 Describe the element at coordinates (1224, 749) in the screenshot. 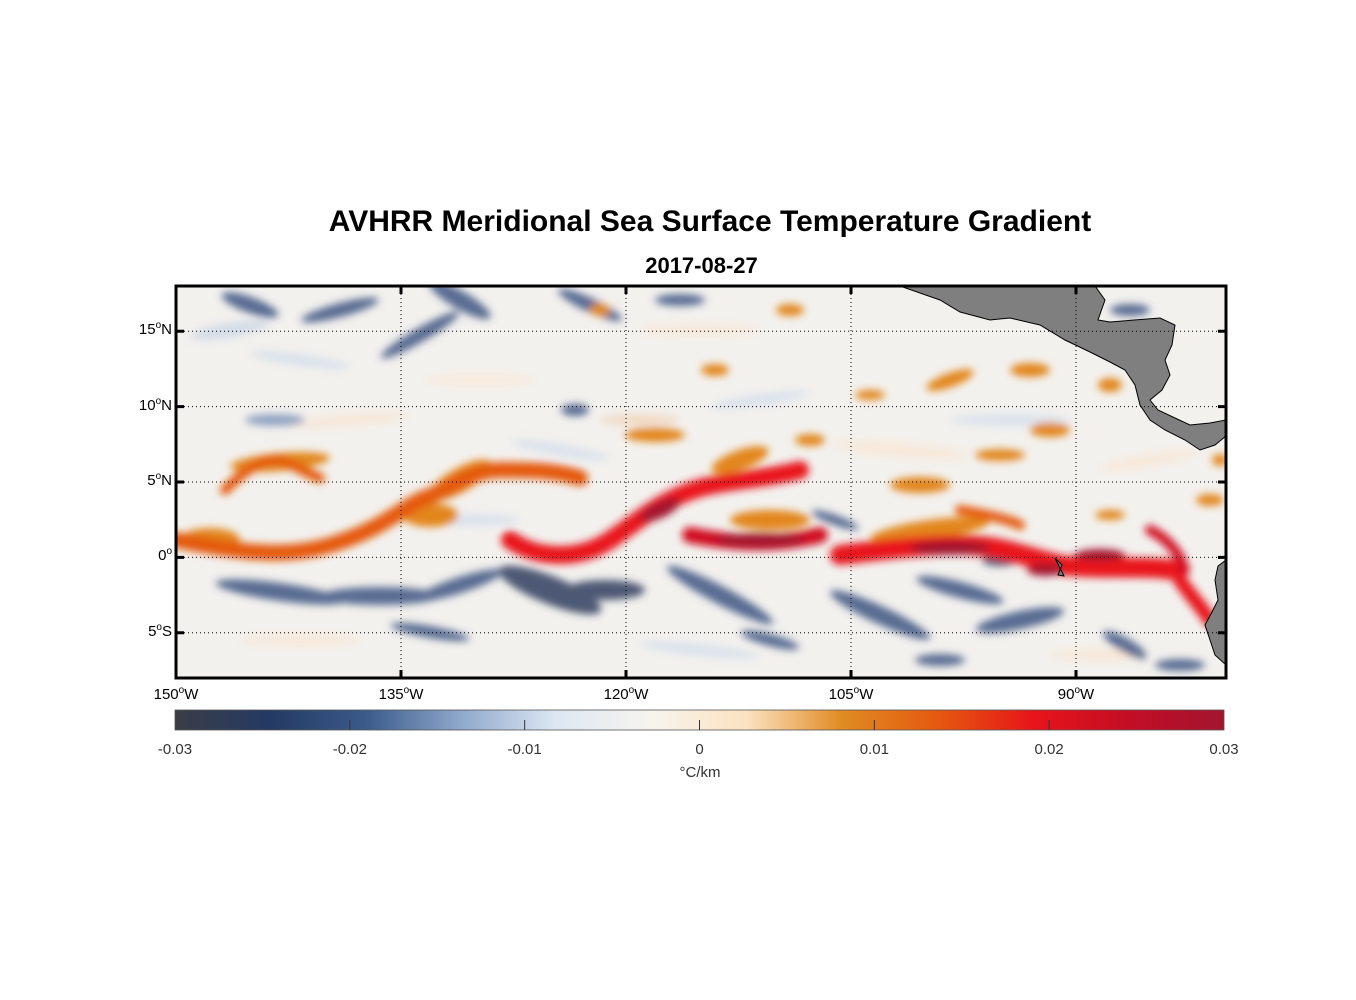

I see `colorbar-tick-label: 0.03` at that location.